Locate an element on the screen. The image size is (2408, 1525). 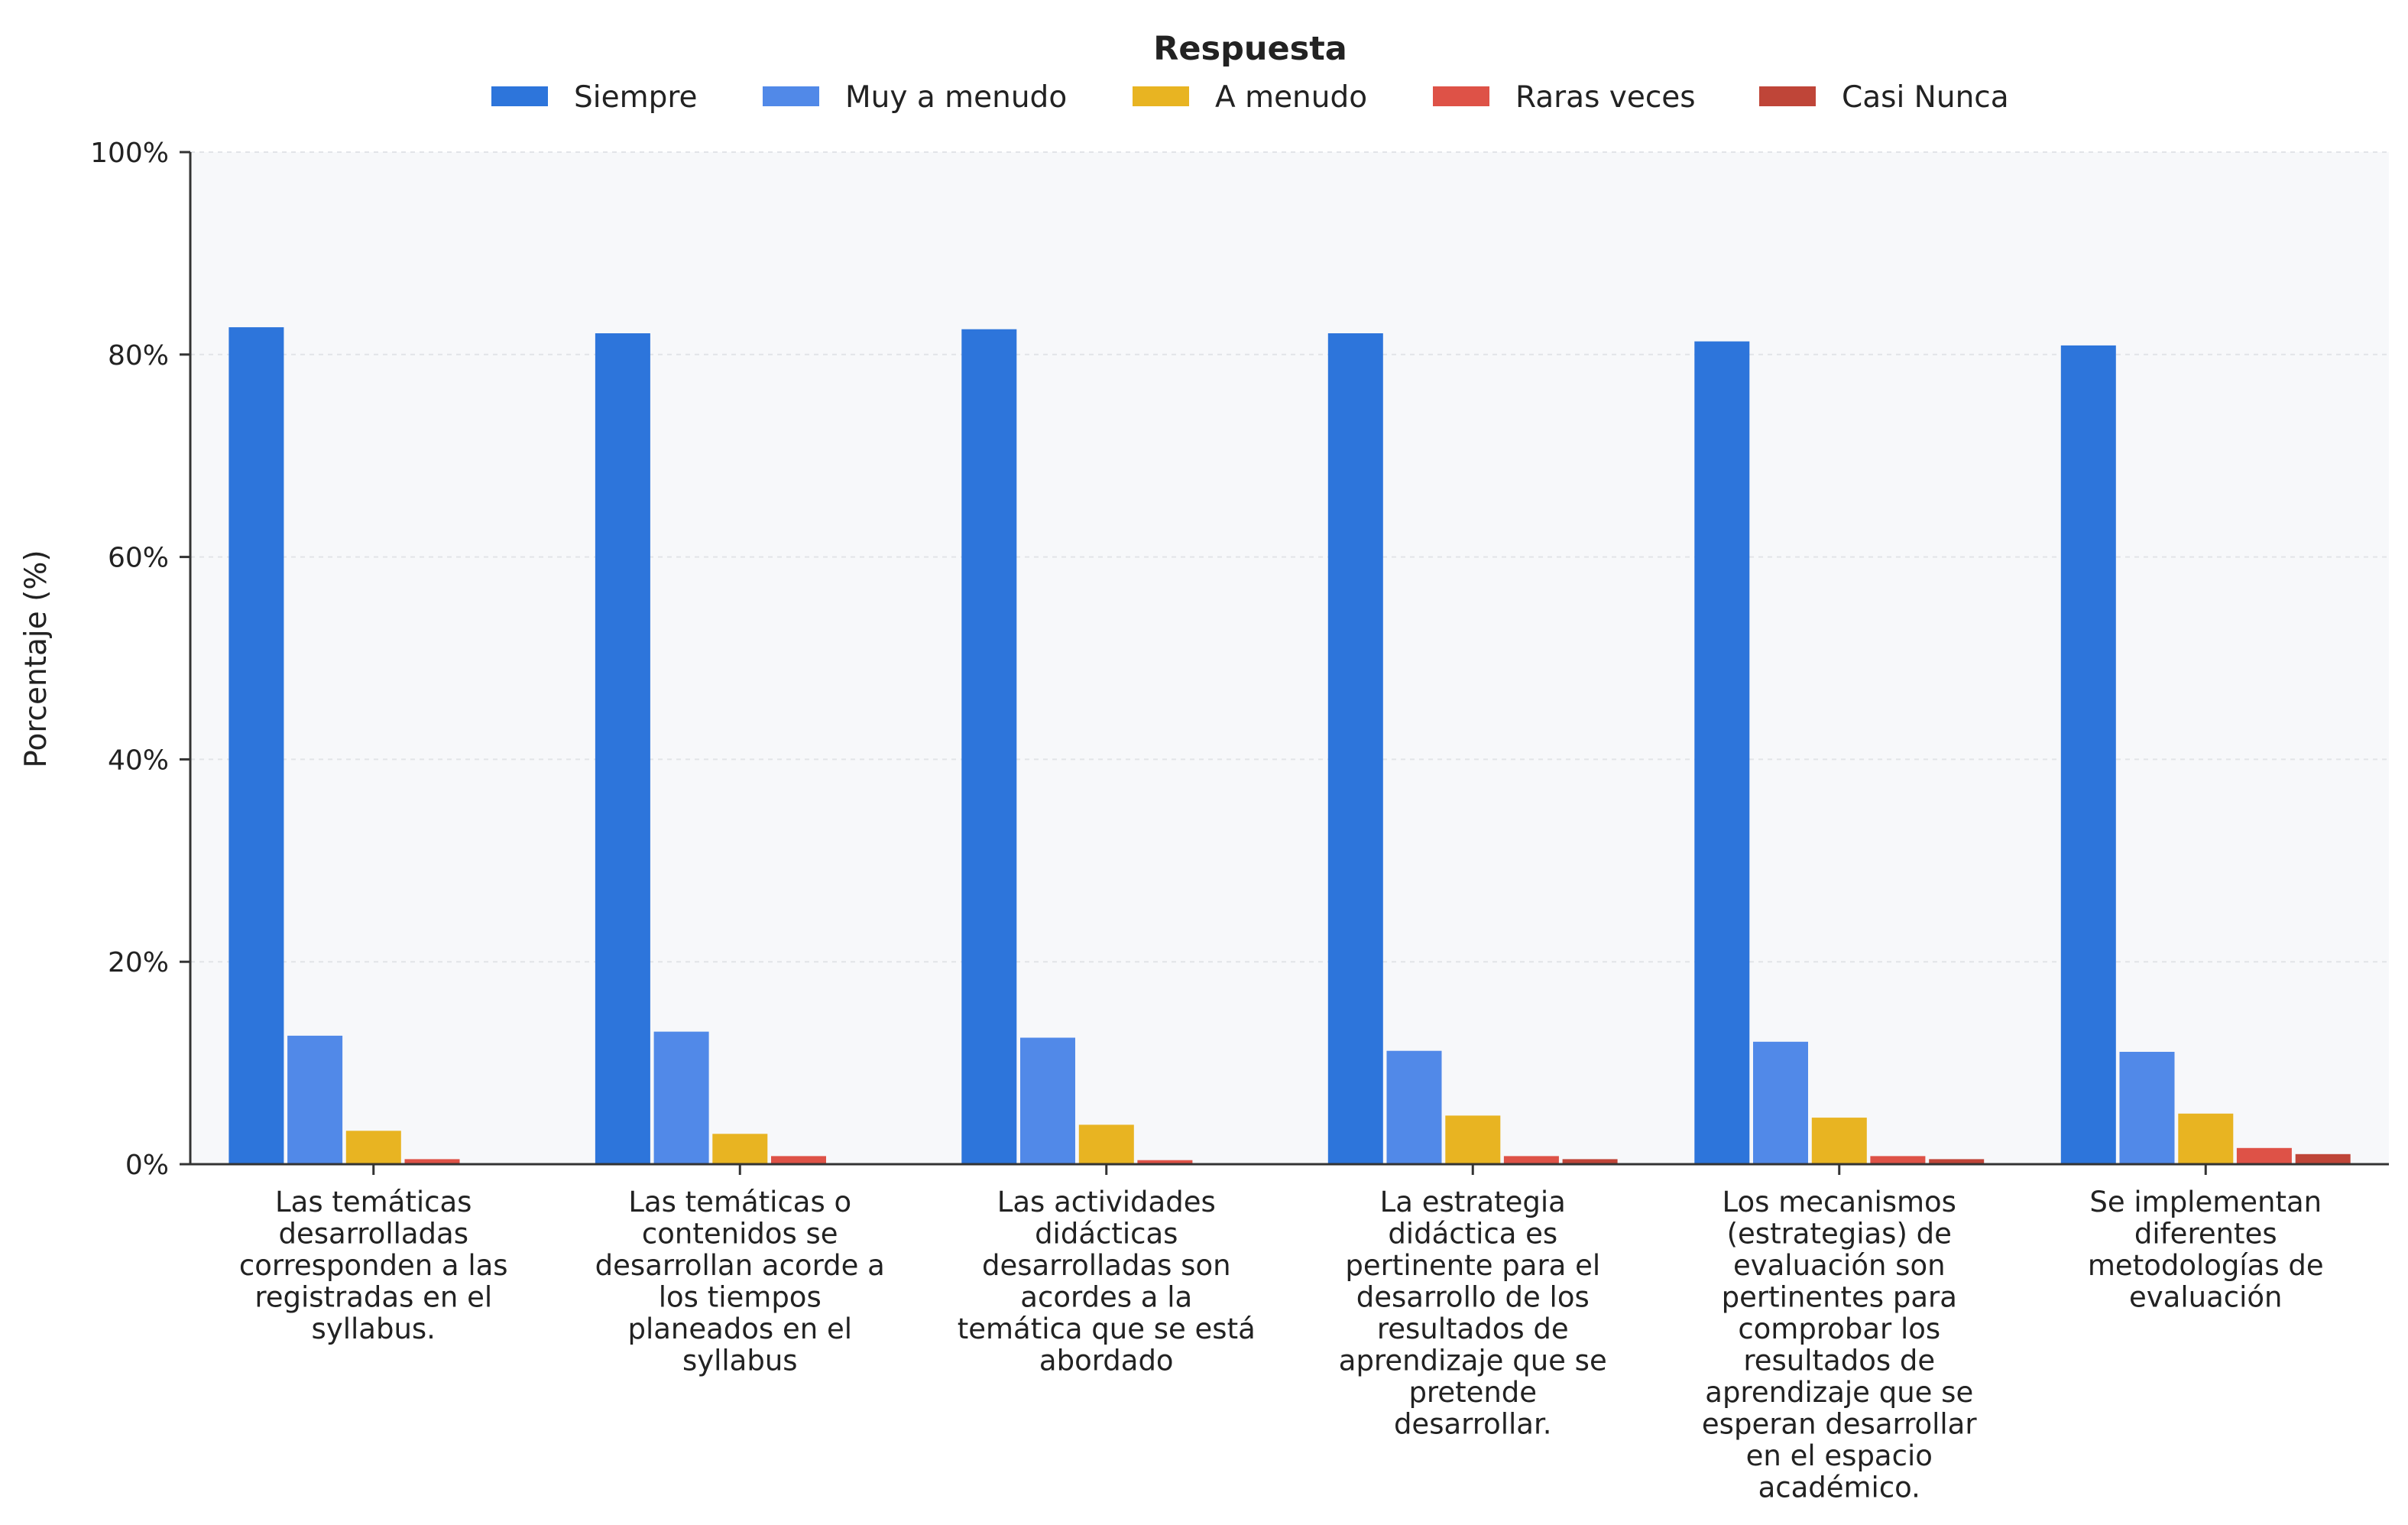
x-tick-label-line: pretende is located at coordinates (1472, 1392).